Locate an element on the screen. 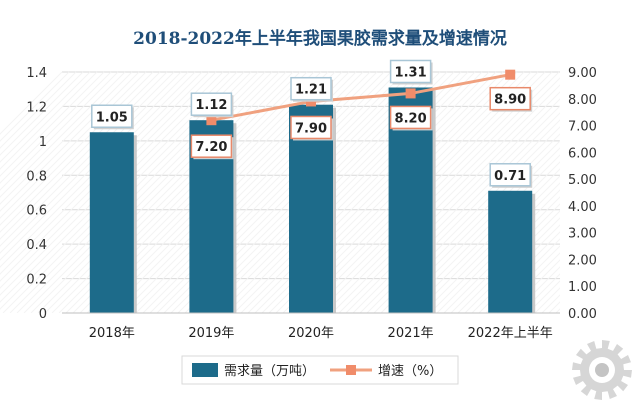 The height and width of the screenshot is (411, 640). x-tick-label: 2022年上半年 is located at coordinates (510, 333).